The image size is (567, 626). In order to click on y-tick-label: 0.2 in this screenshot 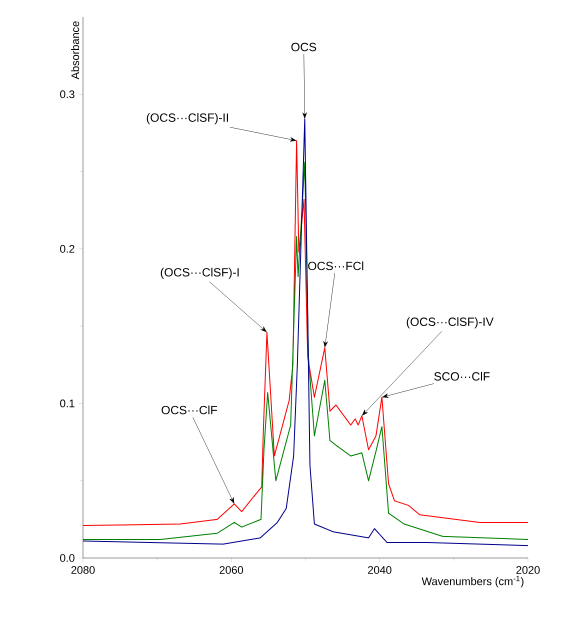, I will do `click(67, 248)`.